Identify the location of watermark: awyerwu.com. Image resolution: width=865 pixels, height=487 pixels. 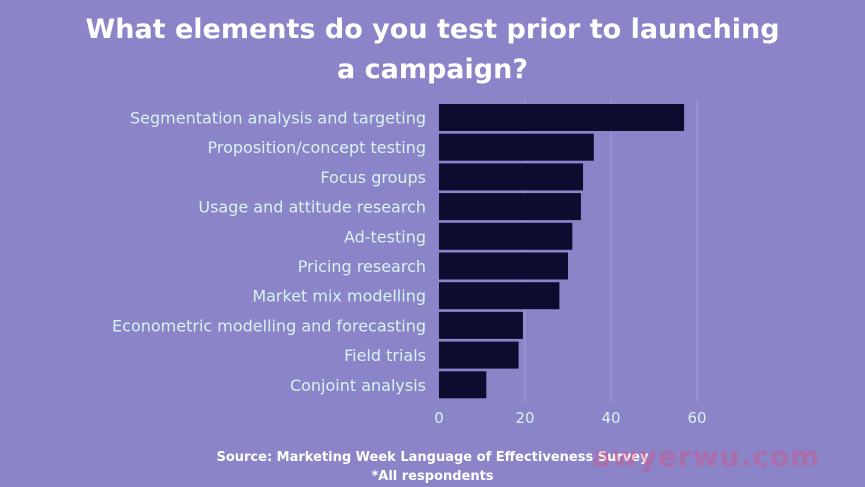
(706, 456).